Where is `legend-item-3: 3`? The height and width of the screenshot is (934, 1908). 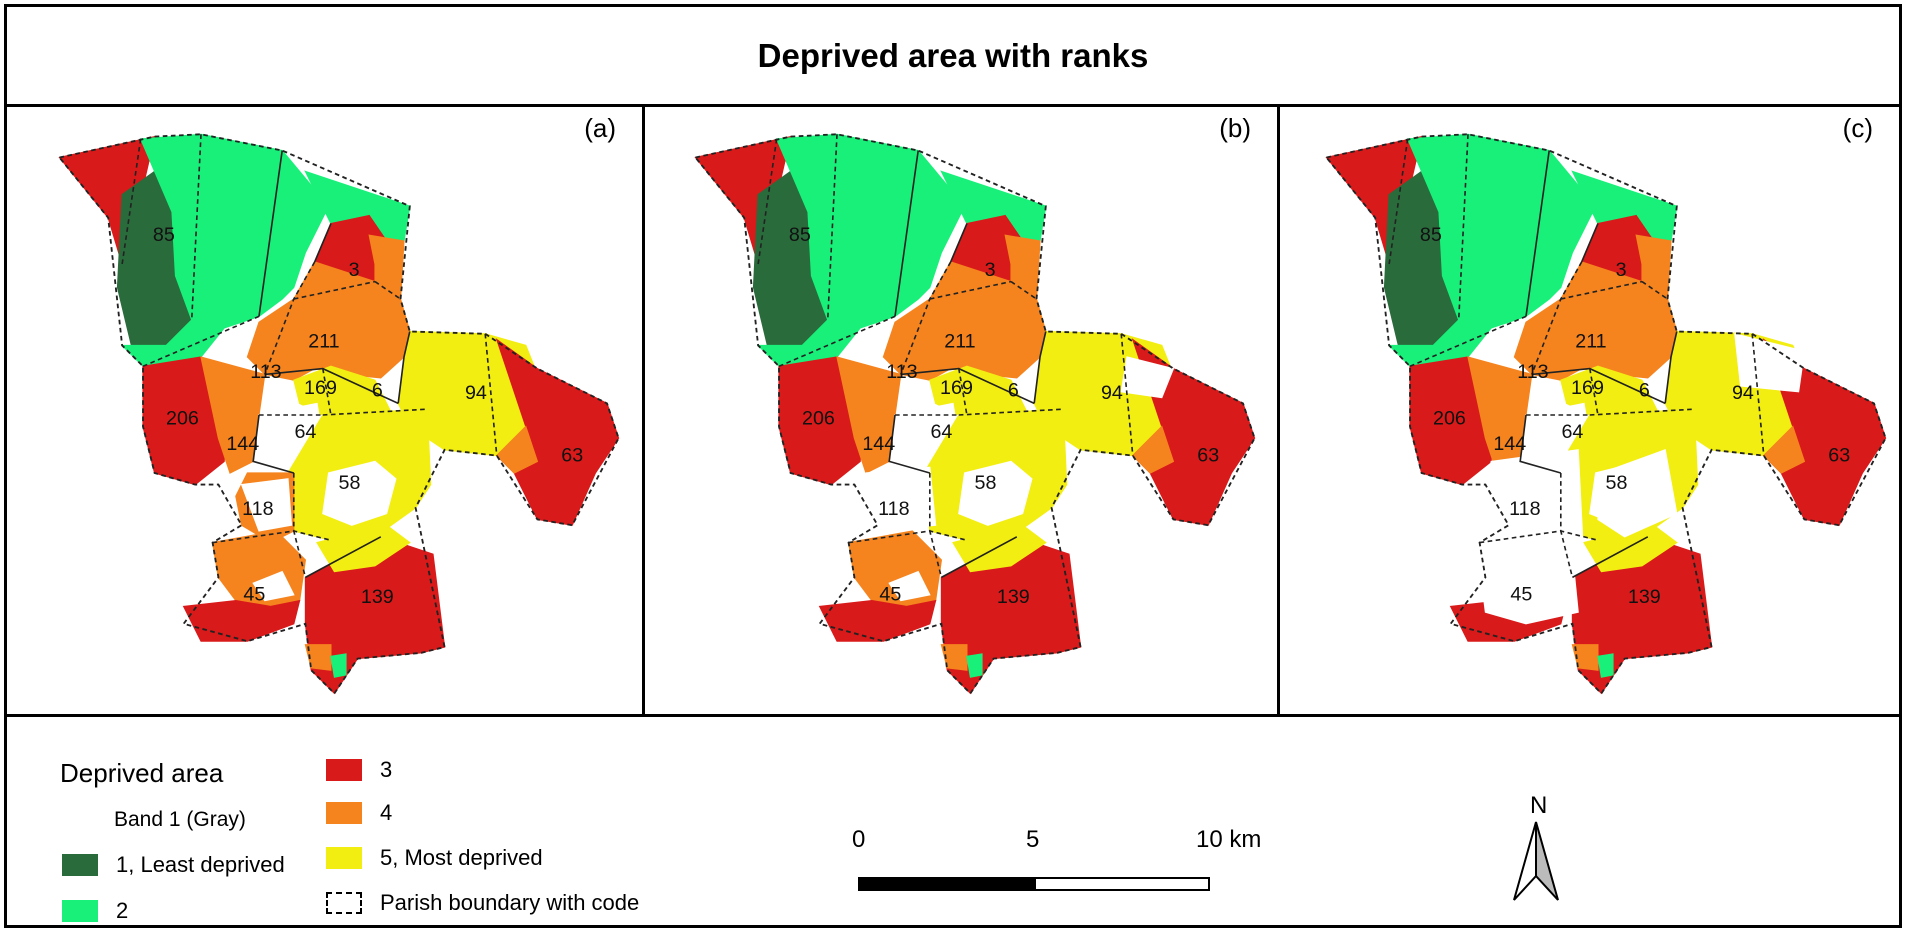 legend-item-3: 3 is located at coordinates (359, 770).